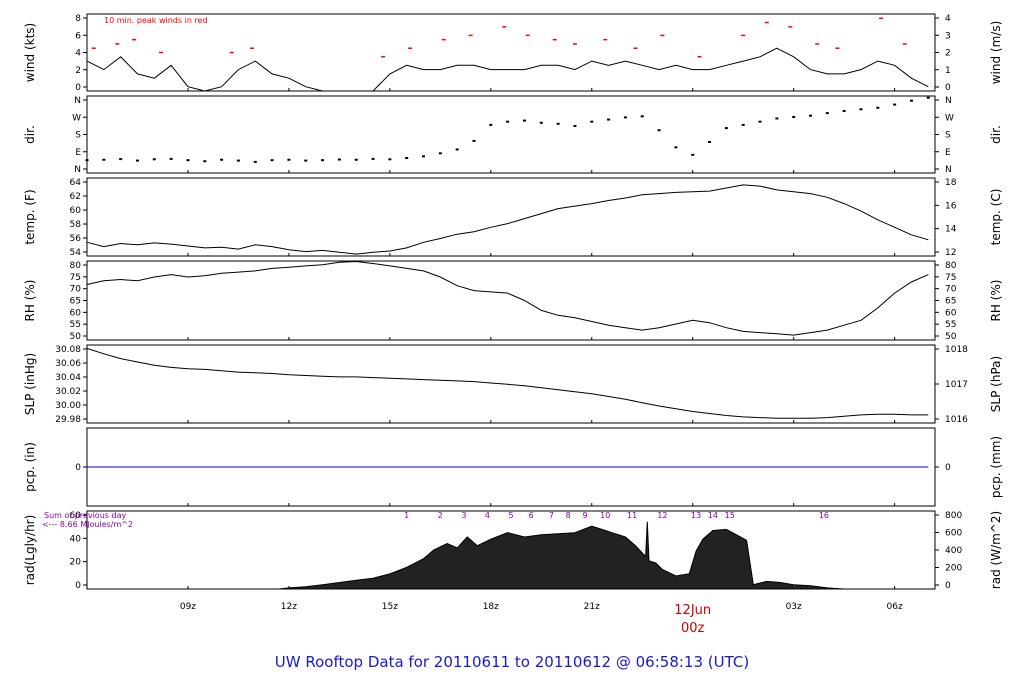 The height and width of the screenshot is (700, 1024). Describe the element at coordinates (956, 350) in the screenshot. I see `slp-right-tick-label: 1018` at that location.